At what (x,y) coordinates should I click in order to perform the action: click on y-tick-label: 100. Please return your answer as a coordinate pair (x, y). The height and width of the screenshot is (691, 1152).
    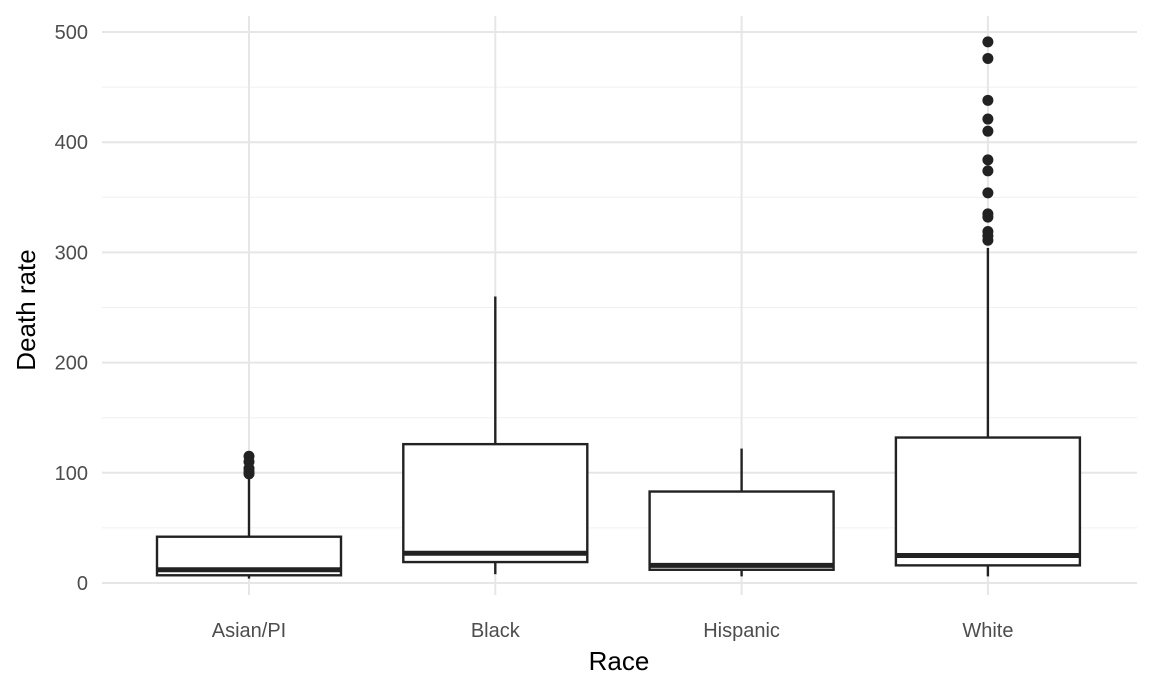
    Looking at the image, I should click on (71, 474).